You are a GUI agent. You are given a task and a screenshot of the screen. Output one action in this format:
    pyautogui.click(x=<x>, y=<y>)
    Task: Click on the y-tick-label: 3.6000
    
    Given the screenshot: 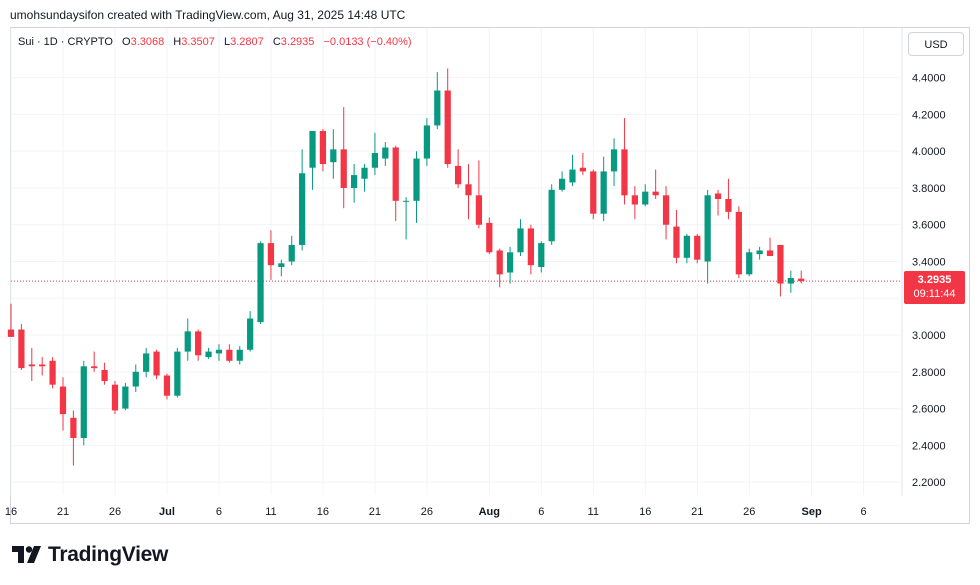 What is the action you would take?
    pyautogui.click(x=929, y=226)
    